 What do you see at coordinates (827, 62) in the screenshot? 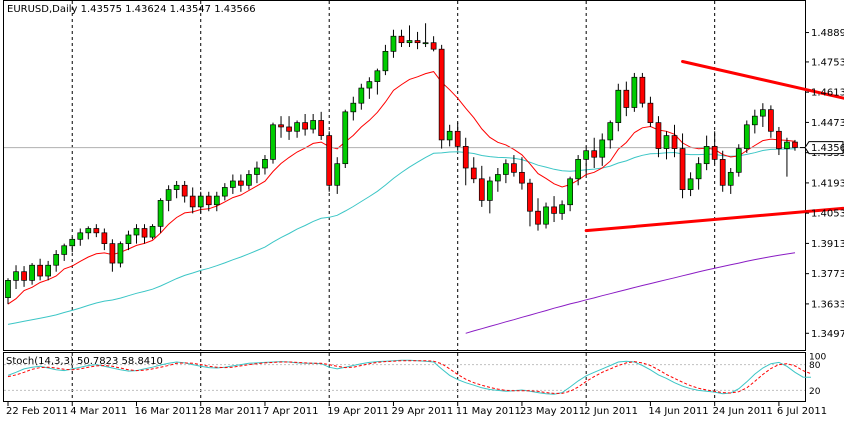
I see `y-tick-label: 1.47530` at bounding box center [827, 62].